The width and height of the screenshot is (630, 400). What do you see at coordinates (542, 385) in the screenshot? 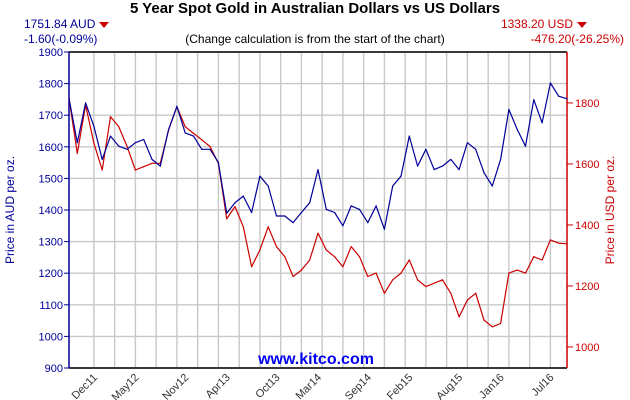
I see `x-tick-label: Jul16` at bounding box center [542, 385].